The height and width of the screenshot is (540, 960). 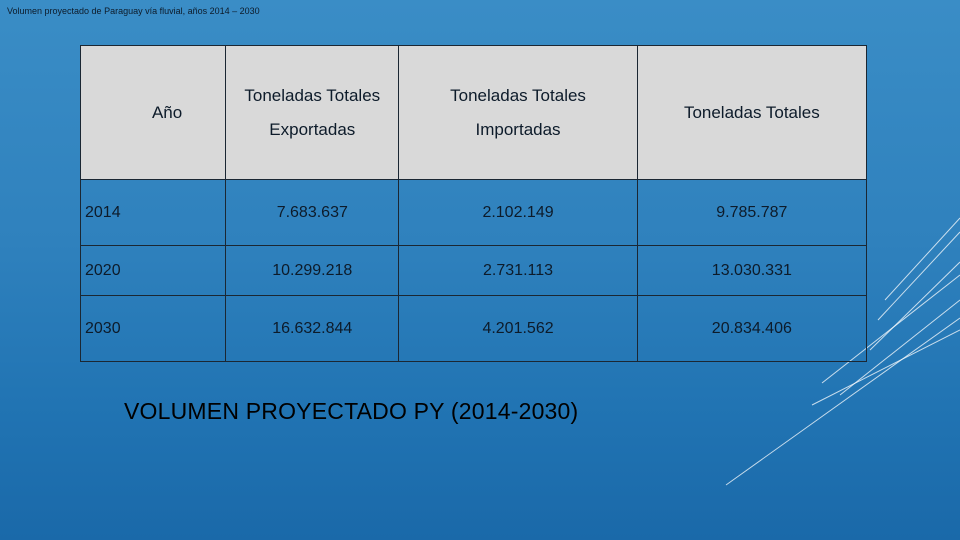 What do you see at coordinates (312, 95) in the screenshot?
I see `header-exported-line1: Toneladas Totales` at bounding box center [312, 95].